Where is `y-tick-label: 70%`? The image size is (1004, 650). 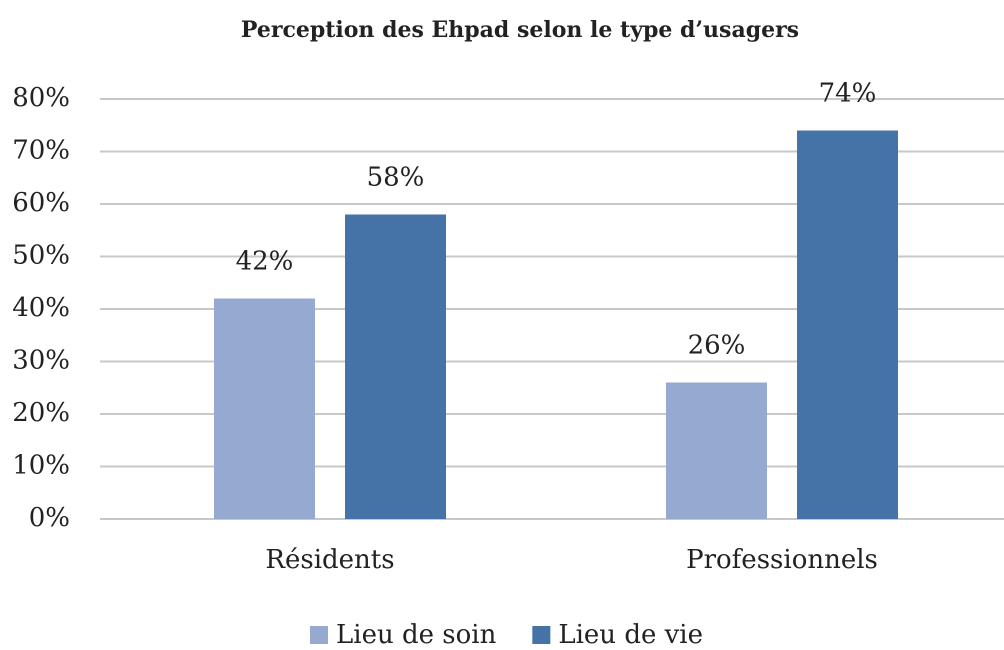
y-tick-label: 70% is located at coordinates (41, 151).